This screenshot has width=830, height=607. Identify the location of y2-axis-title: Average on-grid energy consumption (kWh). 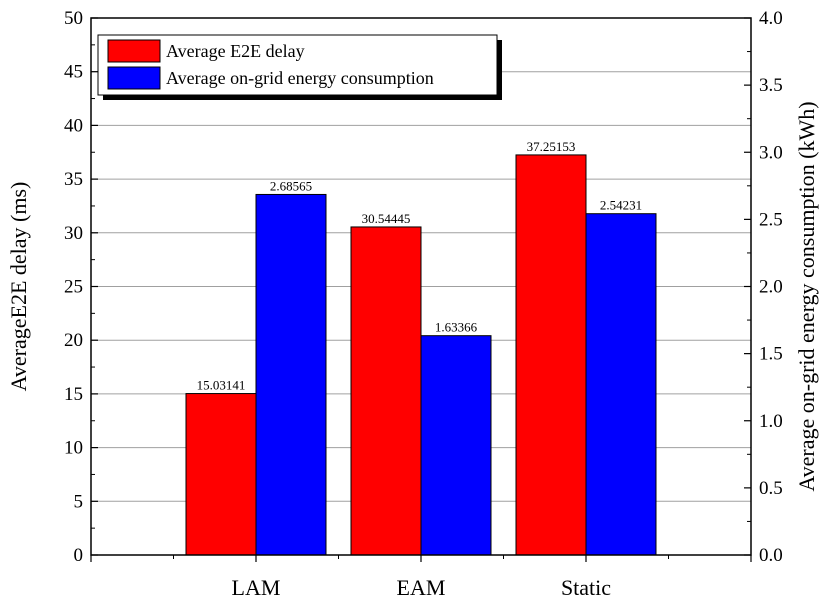
(806, 296).